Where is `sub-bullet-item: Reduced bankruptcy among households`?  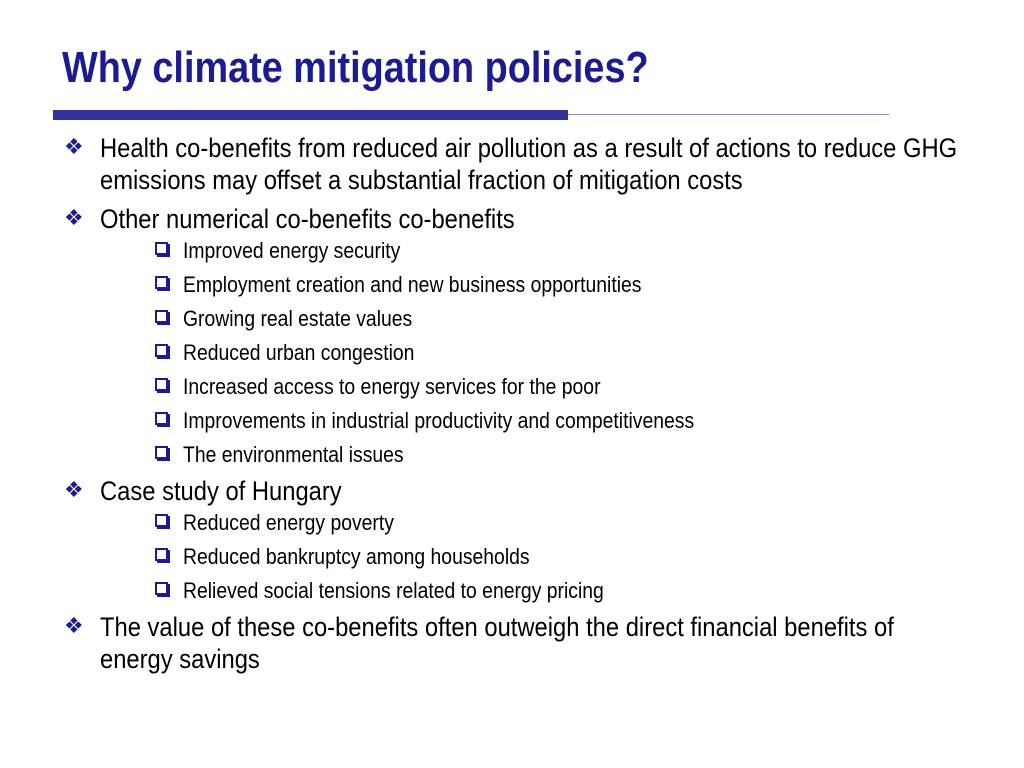
sub-bullet-item: Reduced bankruptcy among households is located at coordinates (536, 556).